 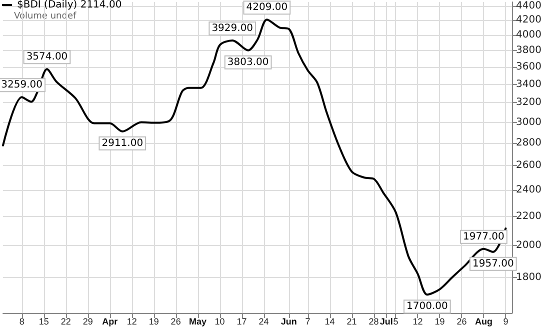 What do you see at coordinates (373, 321) in the screenshot?
I see `x-tick-label: 28` at bounding box center [373, 321].